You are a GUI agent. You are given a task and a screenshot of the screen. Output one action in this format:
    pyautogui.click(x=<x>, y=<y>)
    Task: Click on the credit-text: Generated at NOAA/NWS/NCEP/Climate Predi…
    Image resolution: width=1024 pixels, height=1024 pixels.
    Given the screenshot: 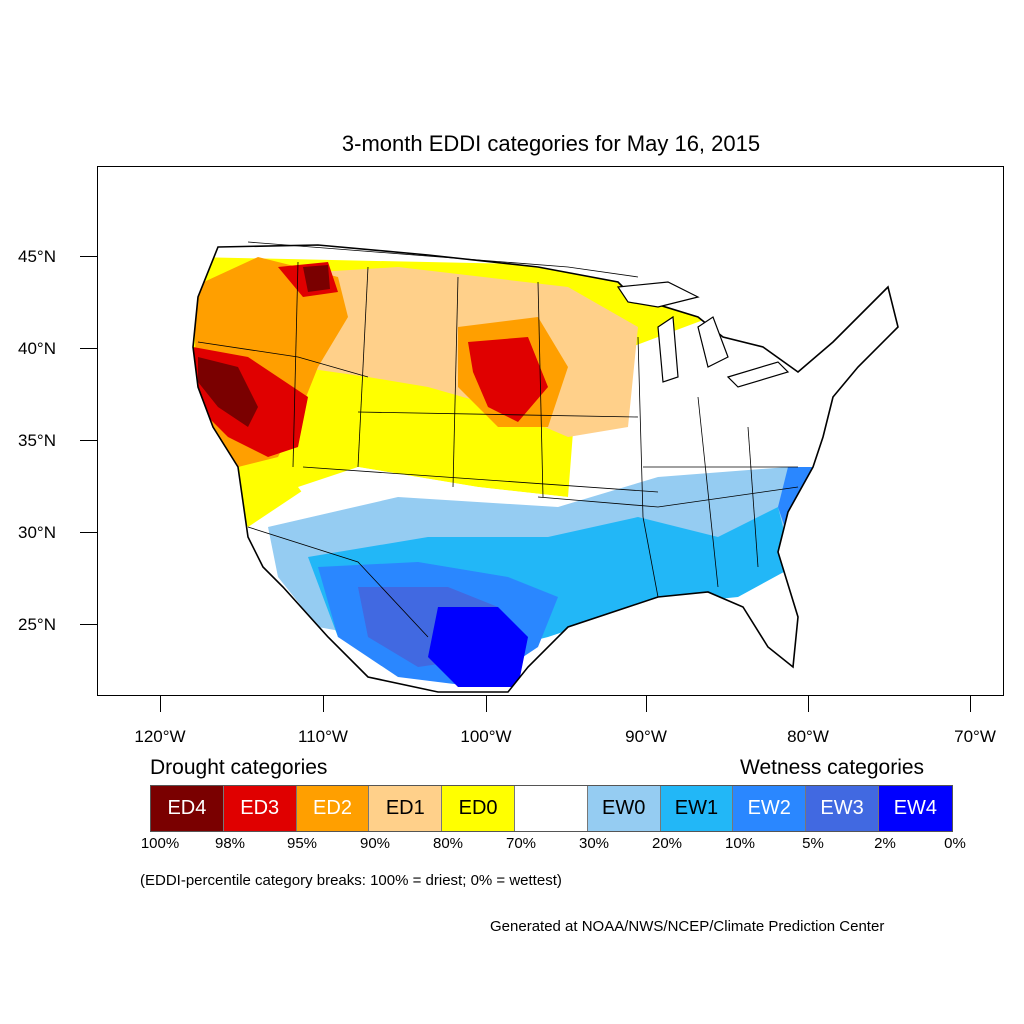 What is the action you would take?
    pyautogui.click(x=687, y=926)
    